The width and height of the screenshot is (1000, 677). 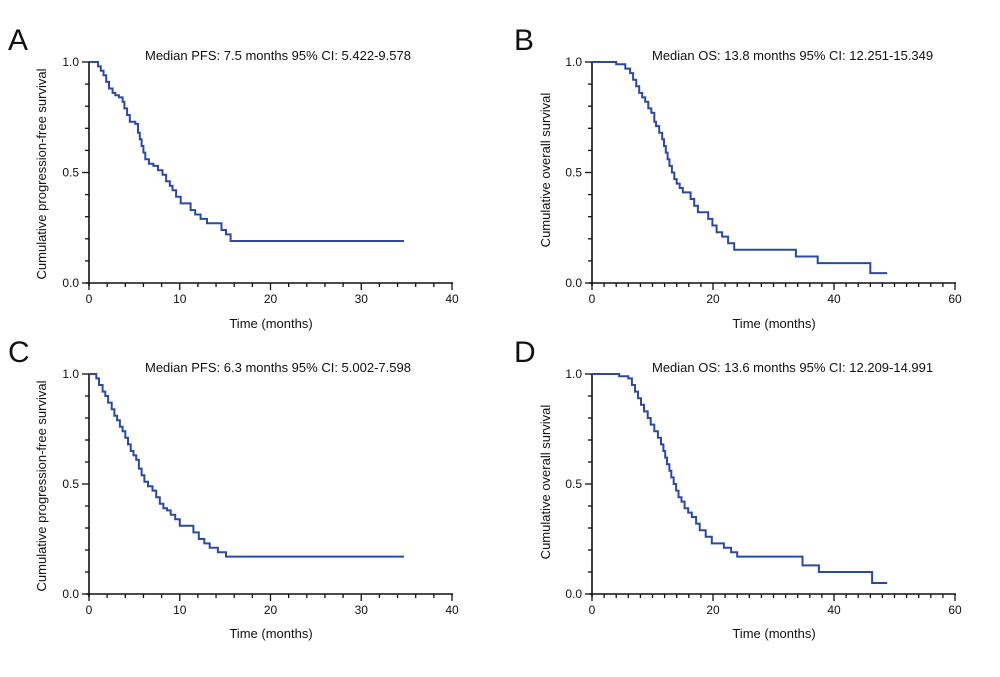 What do you see at coordinates (180, 299) in the screenshot?
I see `panel-a-x-tick-label: 10` at bounding box center [180, 299].